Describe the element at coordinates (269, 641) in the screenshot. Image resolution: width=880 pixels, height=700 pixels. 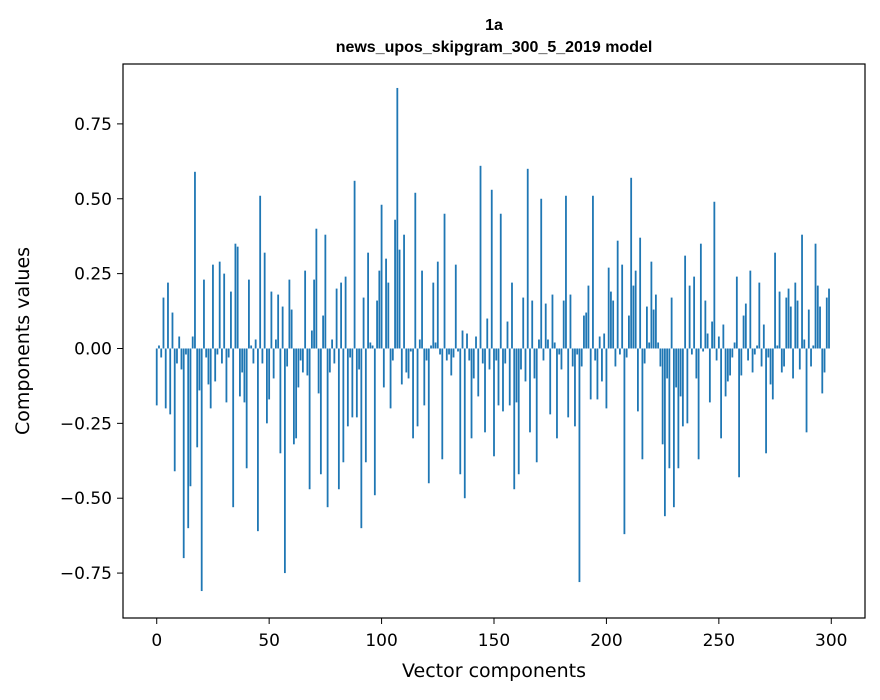
I see `x-tick-label: 50` at that location.